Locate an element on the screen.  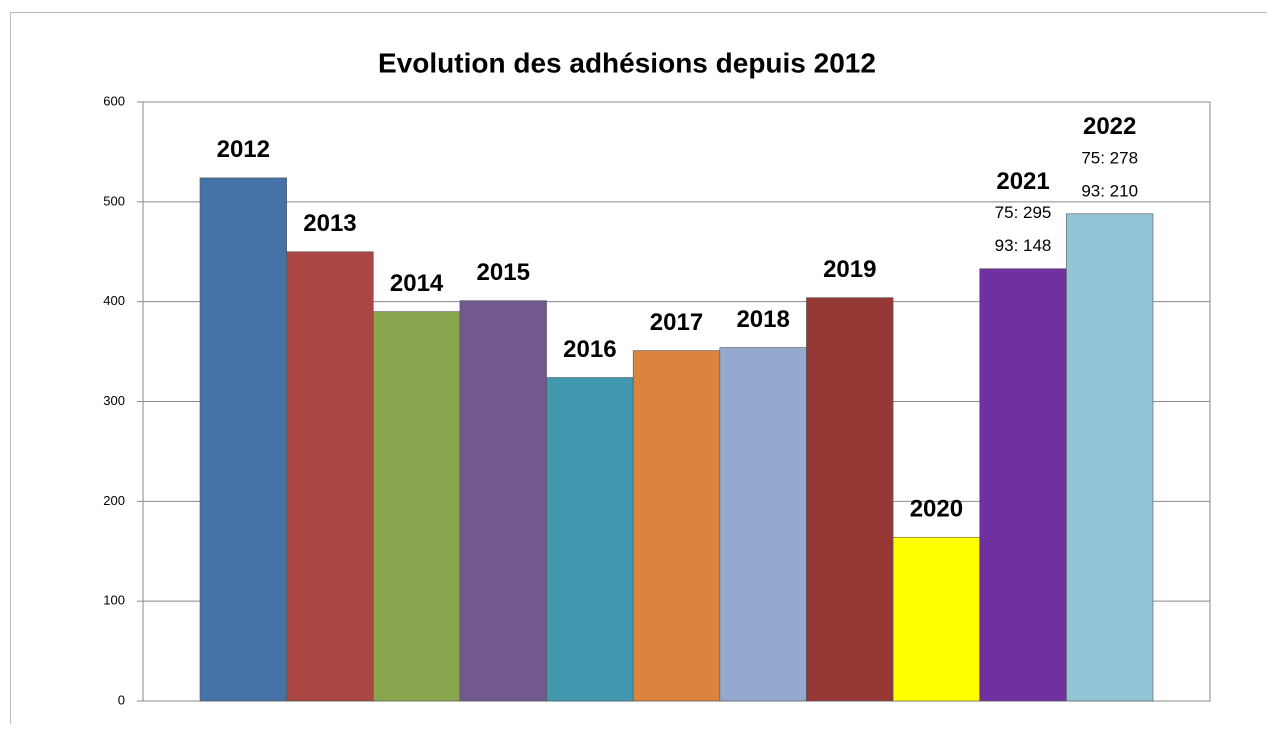
bar-label: 2015 is located at coordinates (503, 272).